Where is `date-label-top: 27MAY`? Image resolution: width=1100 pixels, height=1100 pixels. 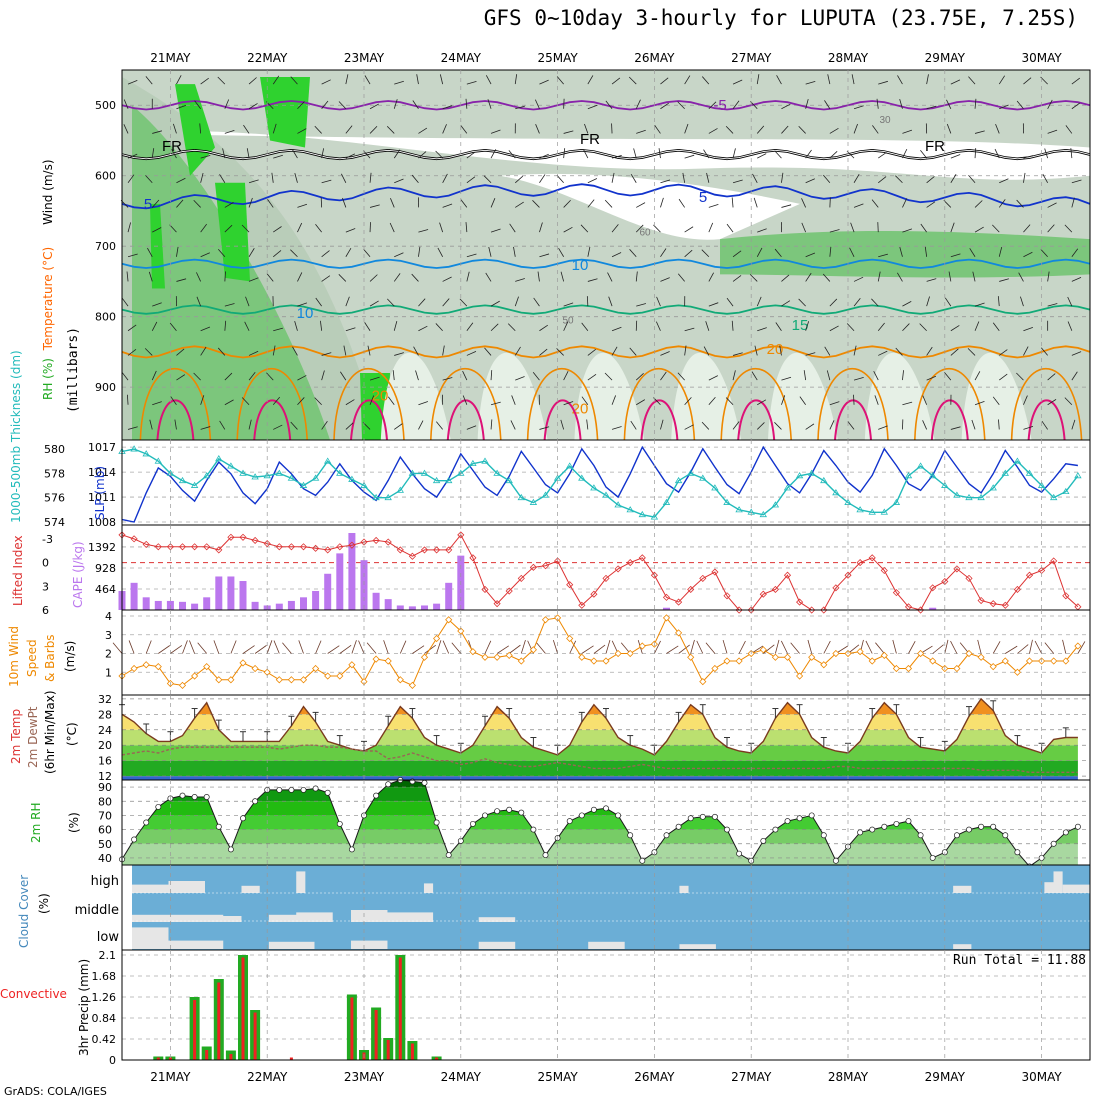 date-label-top: 27MAY is located at coordinates (751, 58).